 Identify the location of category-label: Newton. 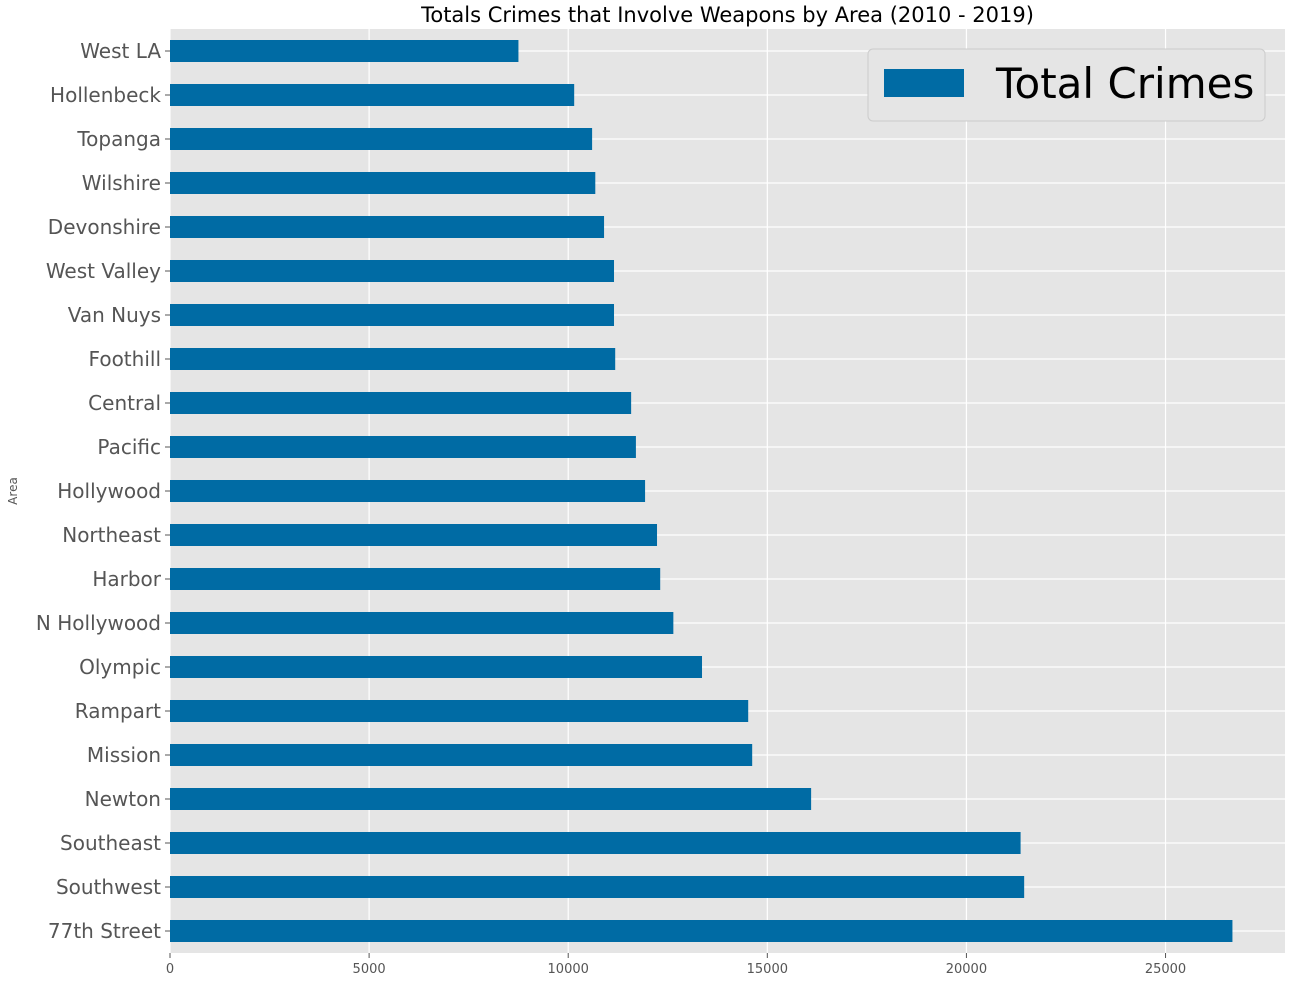
(123, 799).